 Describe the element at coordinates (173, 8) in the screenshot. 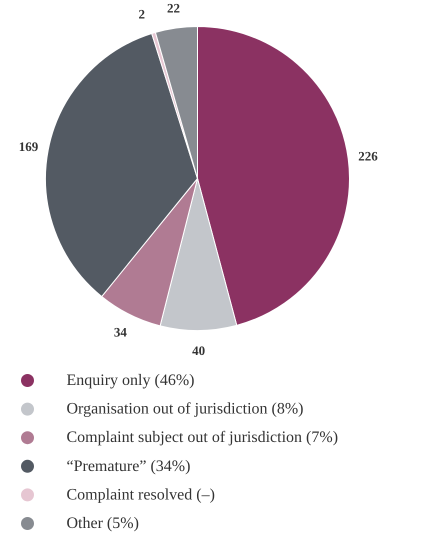

I see `data-label: 22` at that location.